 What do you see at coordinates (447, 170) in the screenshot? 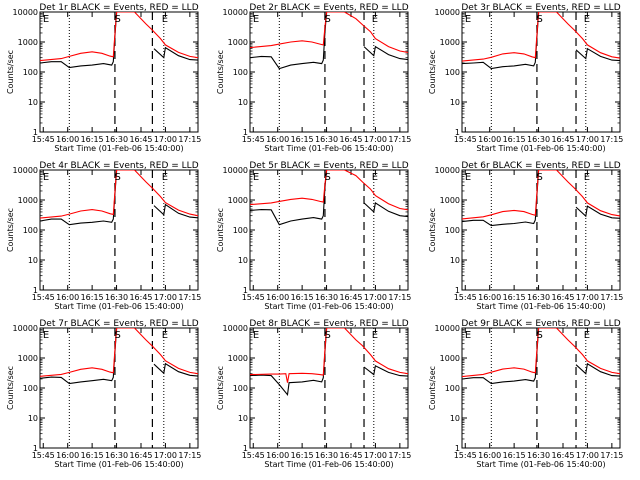
I see `chart-6-ytick-label: 10000` at bounding box center [447, 170].